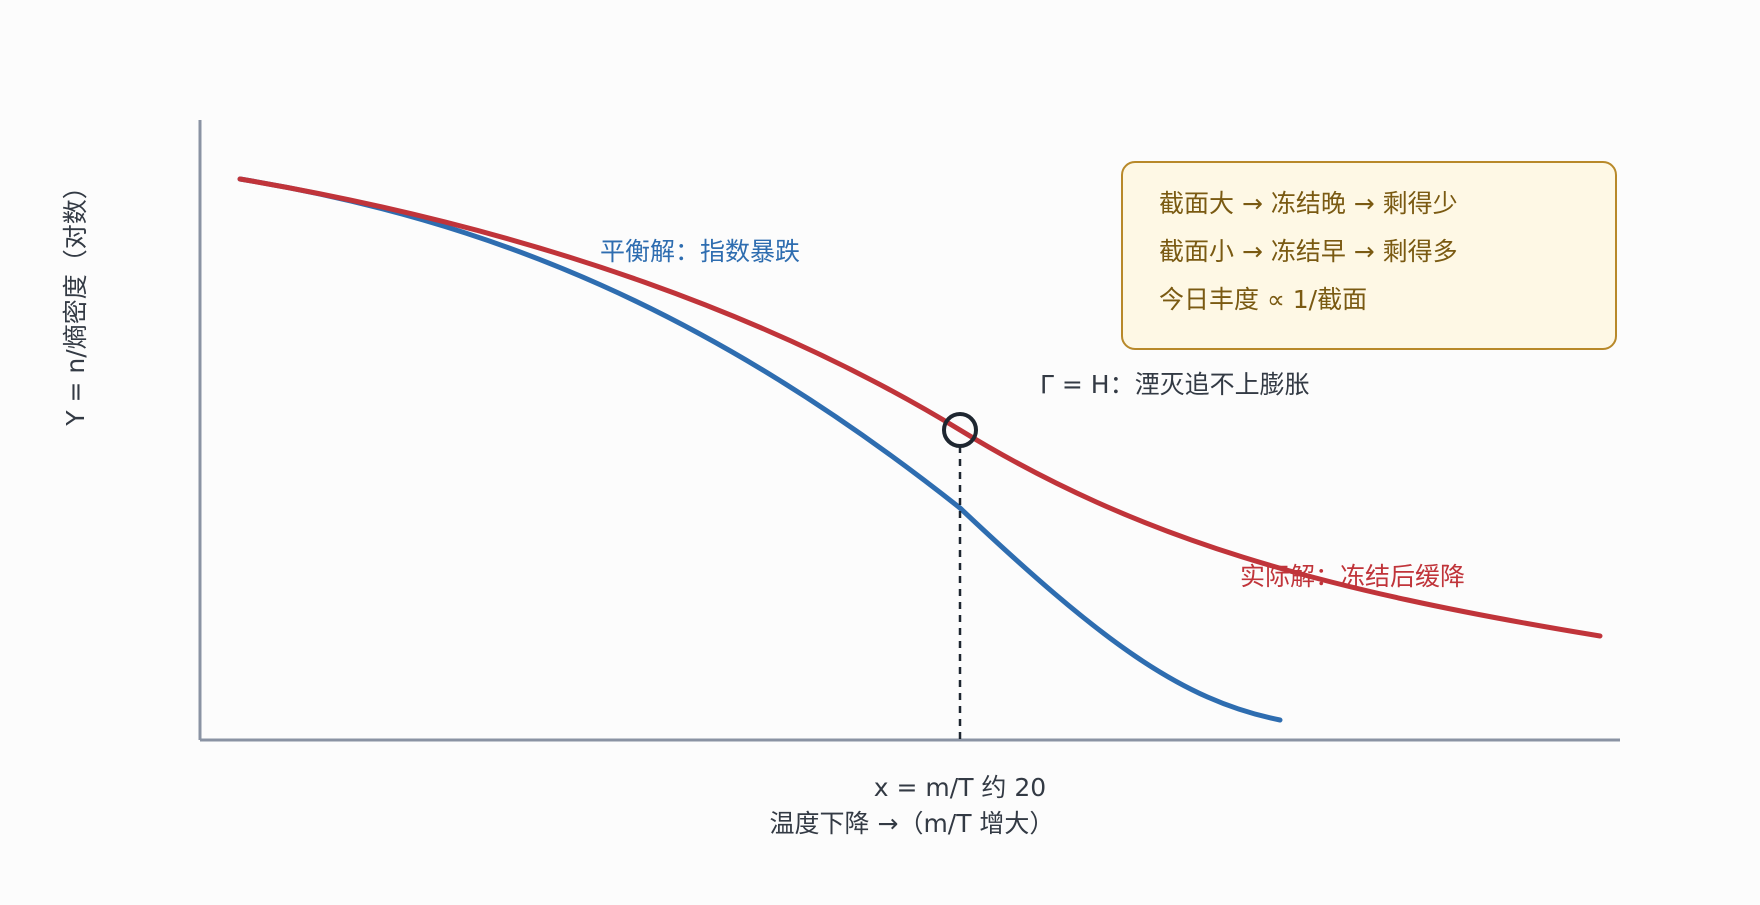  Describe the element at coordinates (960, 430) in the screenshot. I see `freeze-out-marker` at that location.